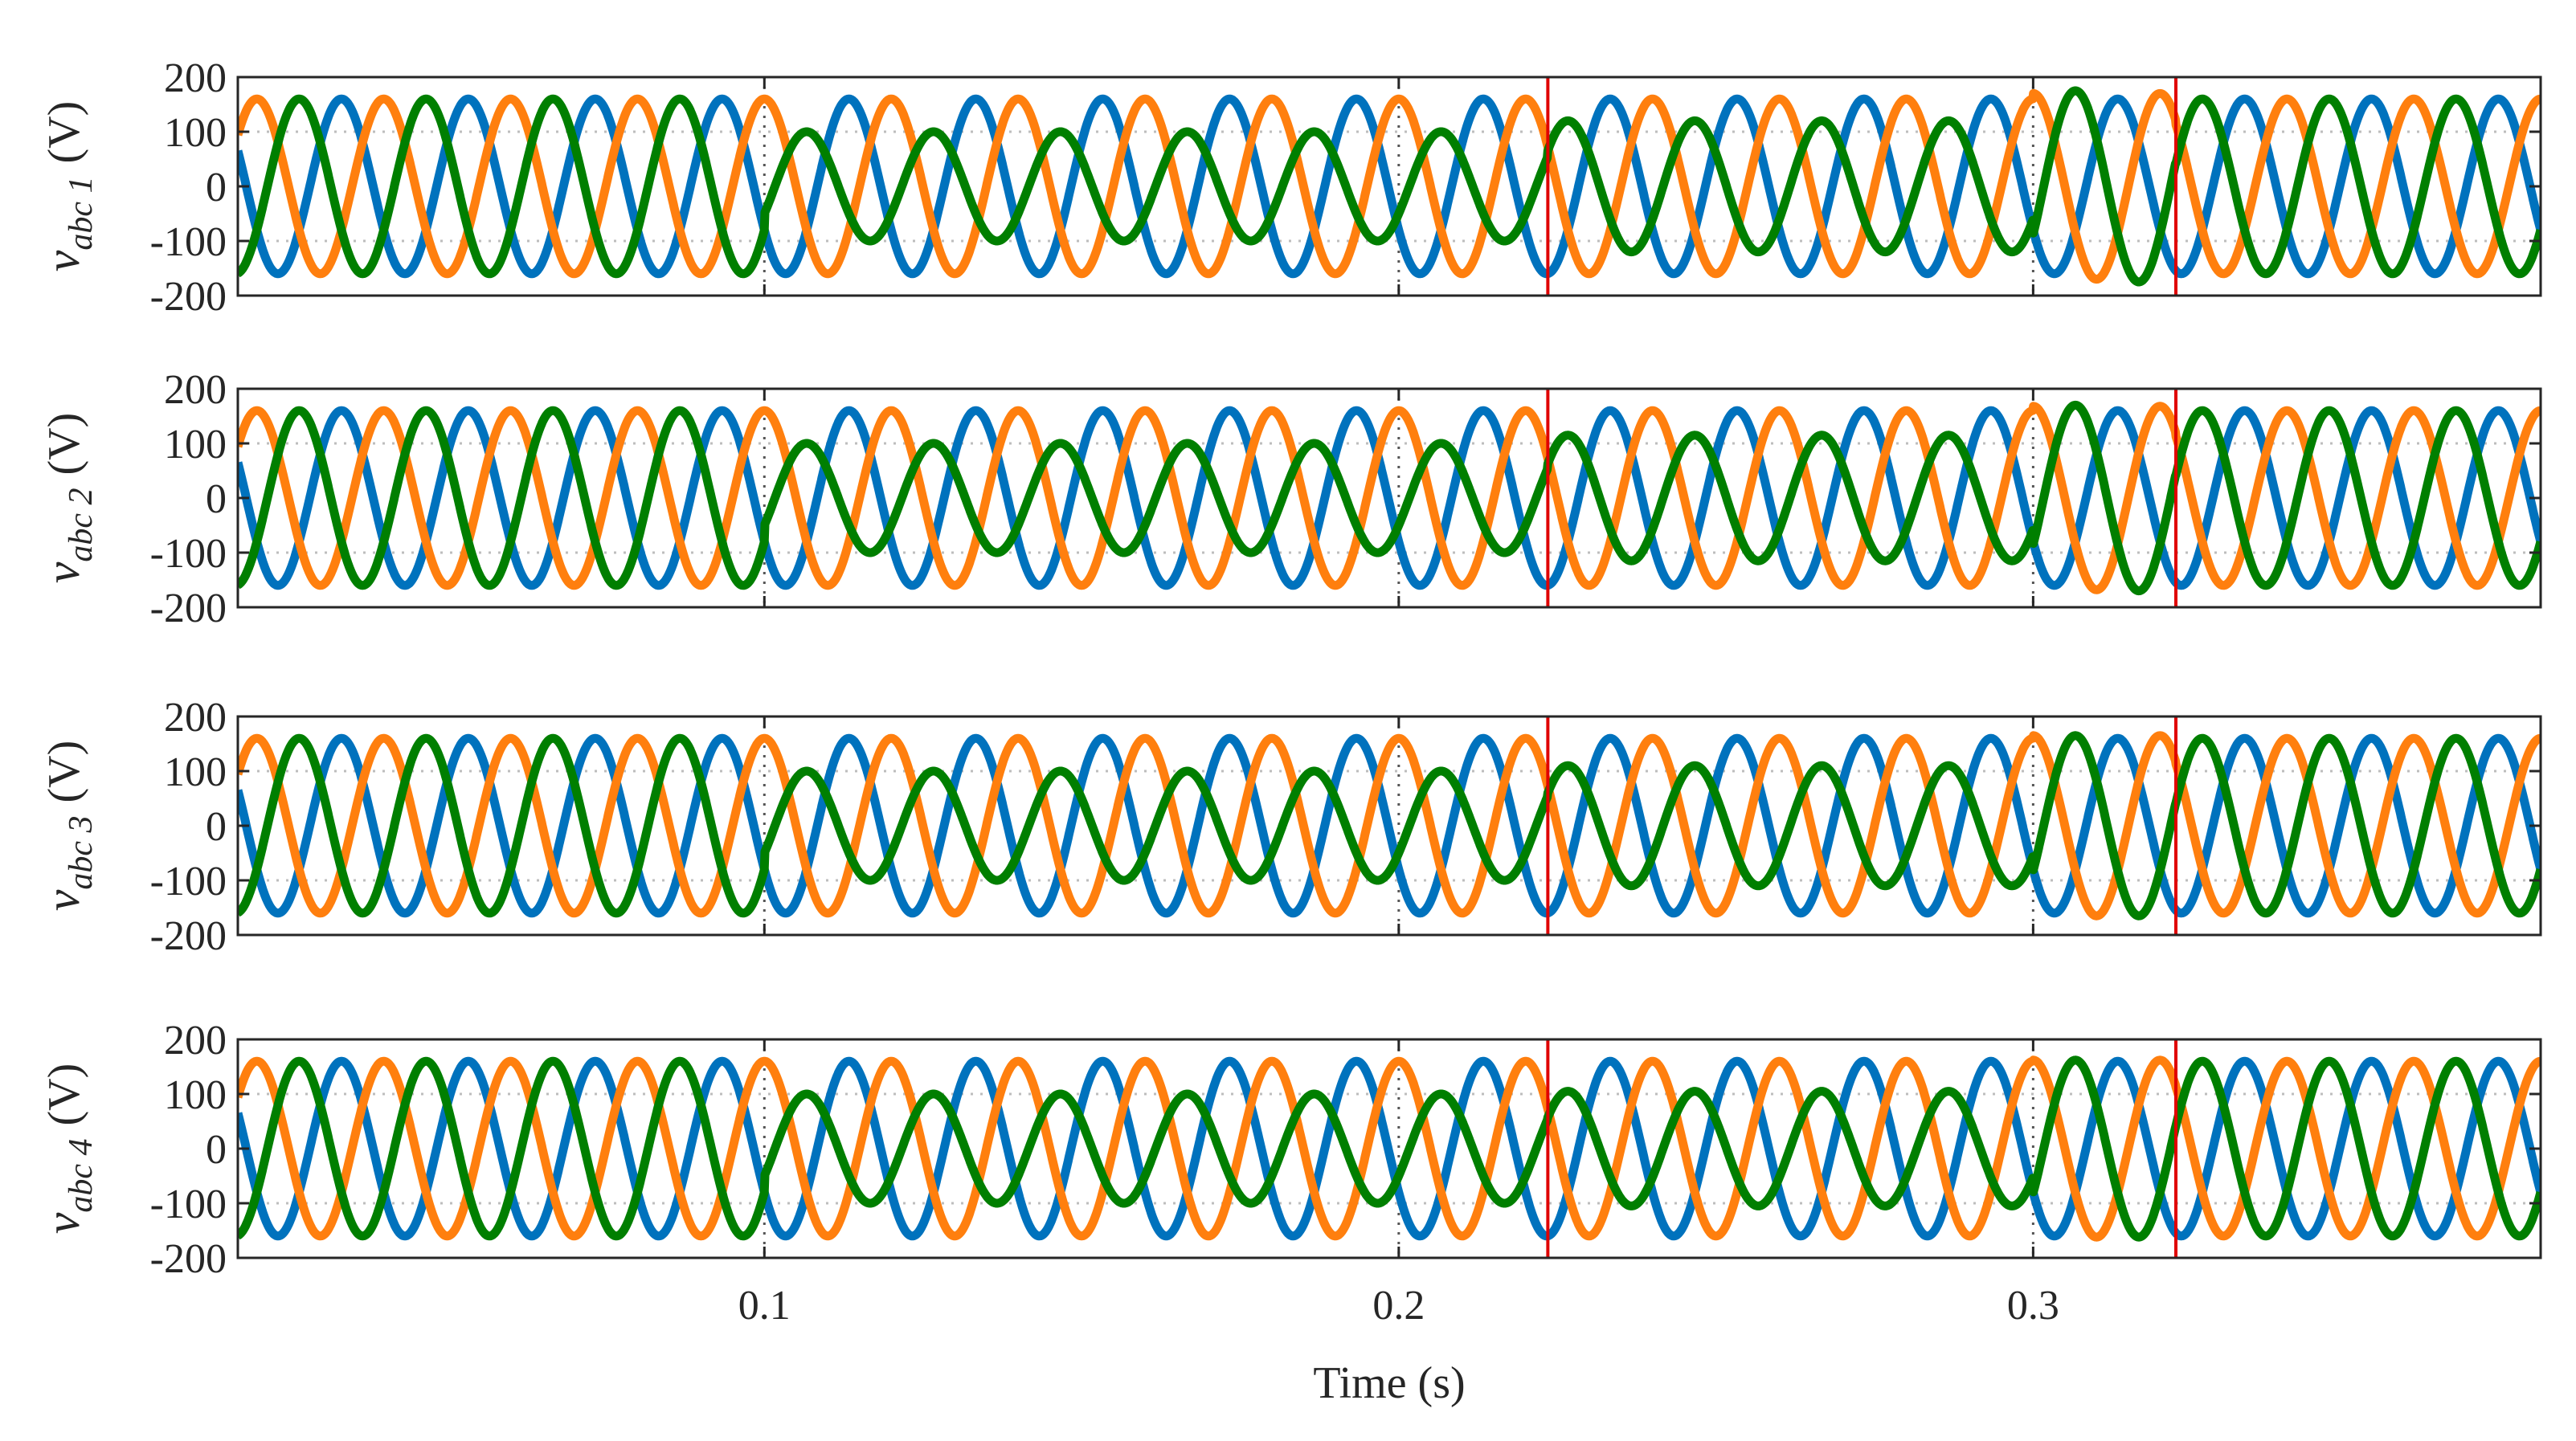  I want to click on x-tick-label: 0.2, so click(1398, 1306).